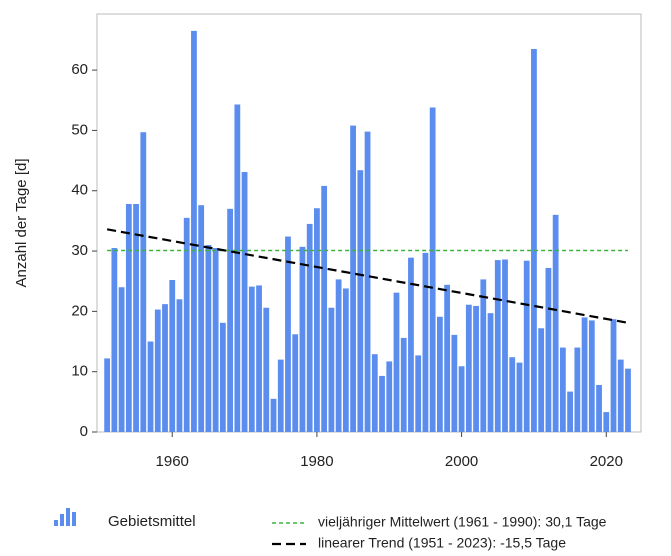 The height and width of the screenshot is (556, 671). Describe the element at coordinates (442, 543) in the screenshot. I see `legend-label: linearer Trend (1951 - 2023): -15,5 Tage` at that location.